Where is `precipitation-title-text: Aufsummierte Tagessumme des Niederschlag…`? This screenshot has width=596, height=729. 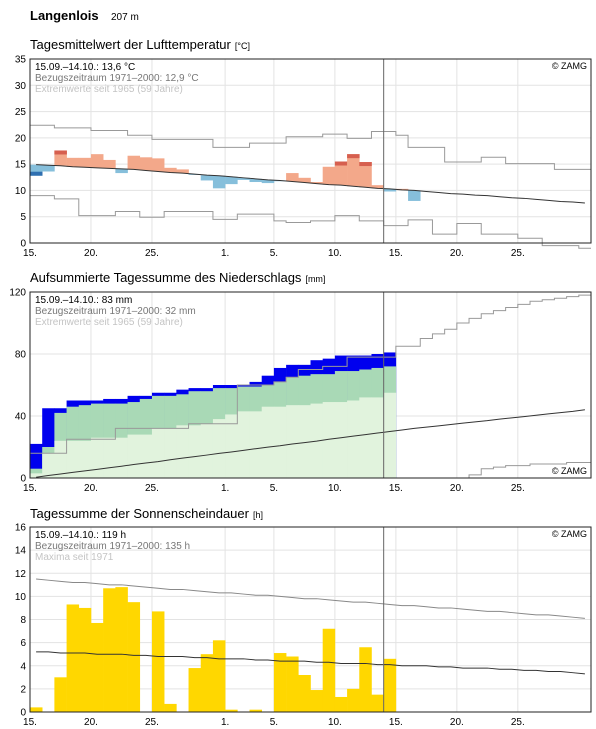 precipitation-title-text: Aufsummierte Tagessumme des Niederschlag… is located at coordinates (166, 277).